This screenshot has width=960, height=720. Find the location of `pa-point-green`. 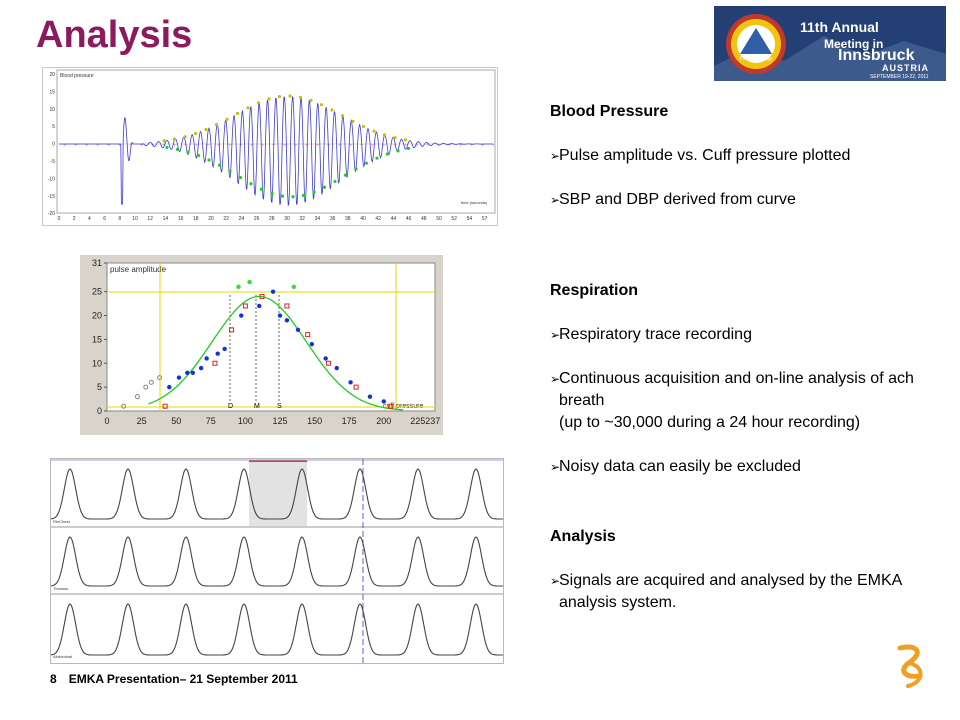

pa-point-green is located at coordinates (249, 282).